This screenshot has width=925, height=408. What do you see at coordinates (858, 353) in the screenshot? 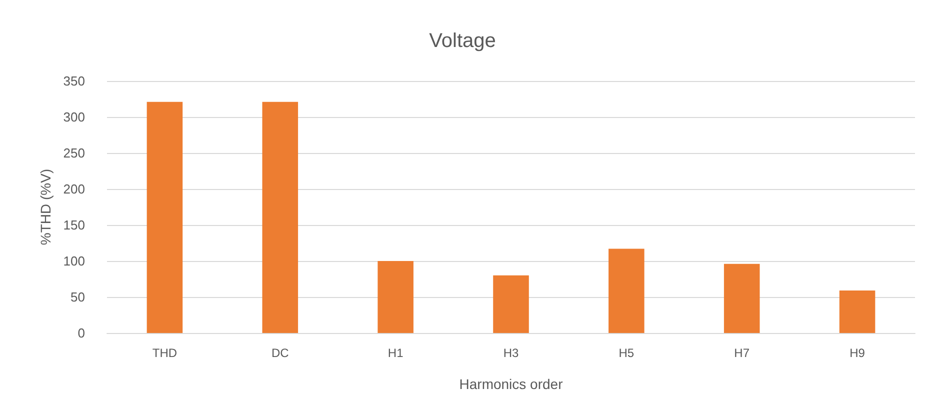
I see `x-tick-label: H9` at bounding box center [858, 353].